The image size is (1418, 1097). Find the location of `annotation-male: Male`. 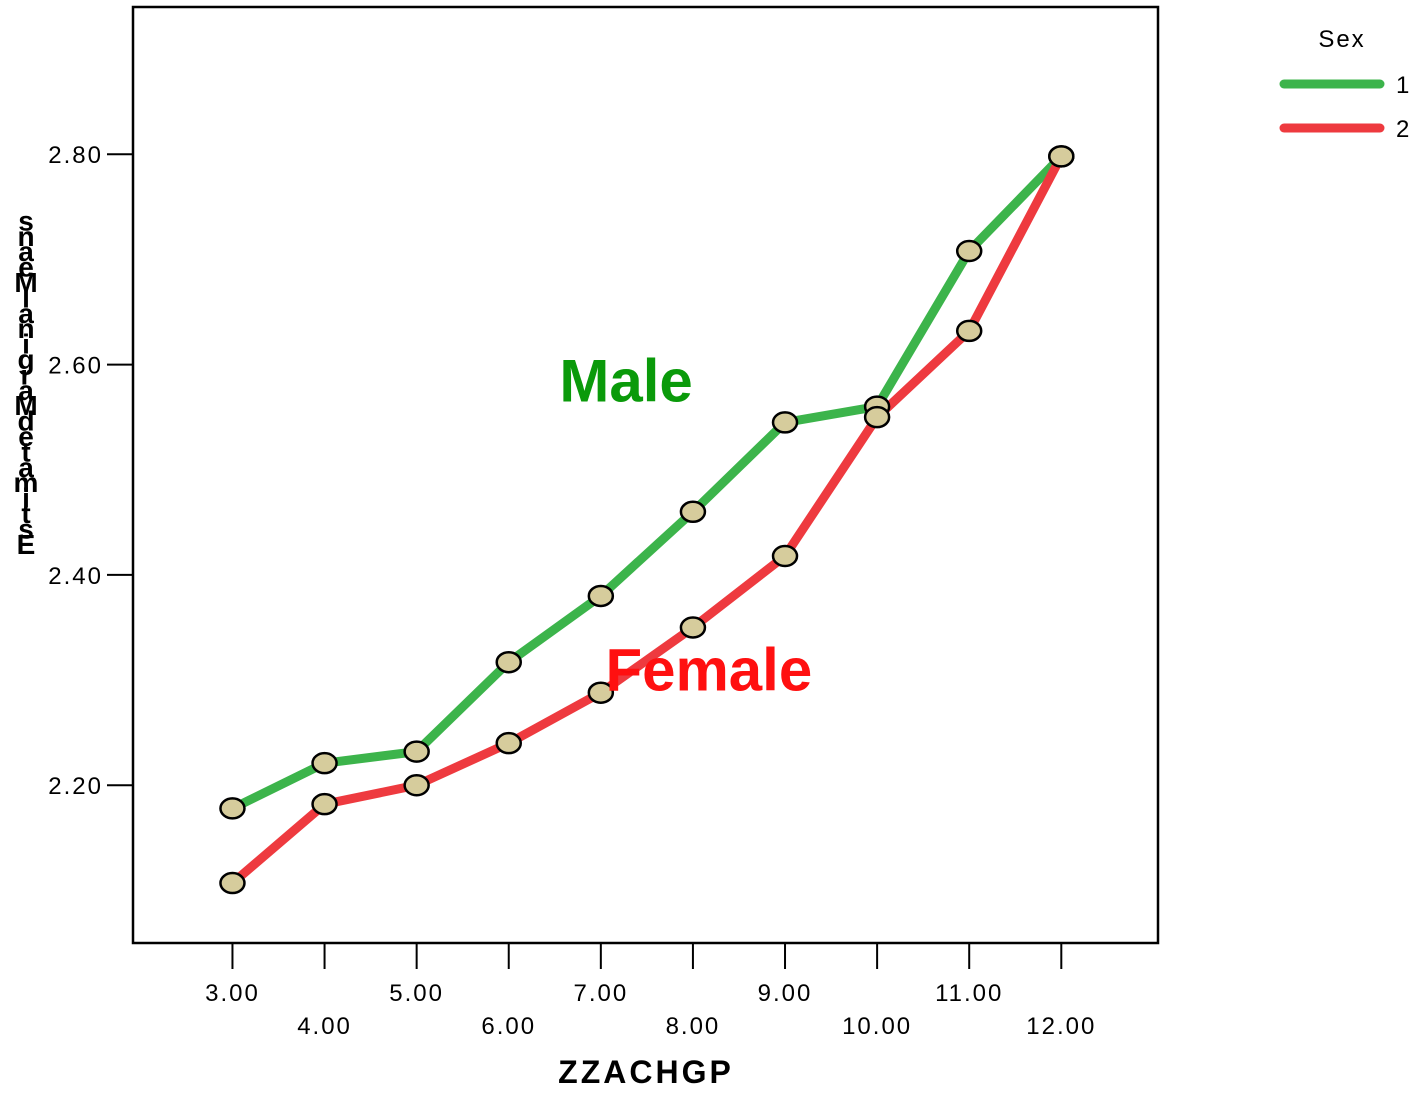

annotation-male: Male is located at coordinates (625, 380).